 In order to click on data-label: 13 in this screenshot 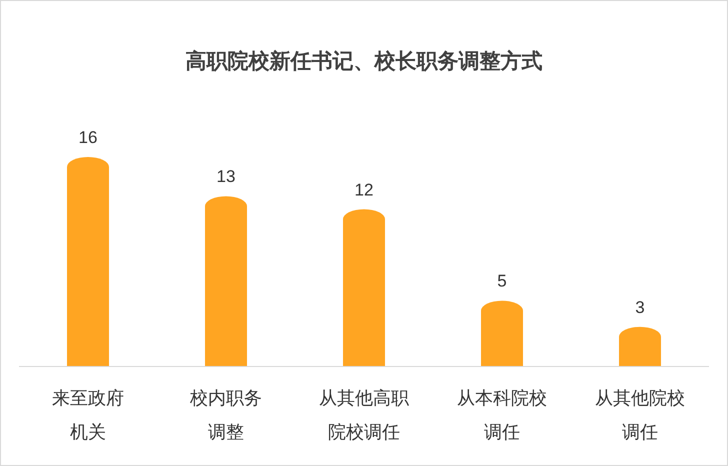, I will do `click(226, 176)`.